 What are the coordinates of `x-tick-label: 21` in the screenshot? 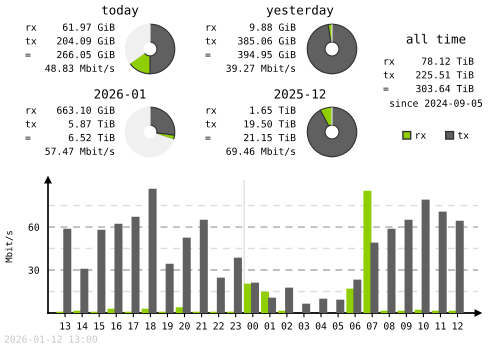 It's located at (201, 326).